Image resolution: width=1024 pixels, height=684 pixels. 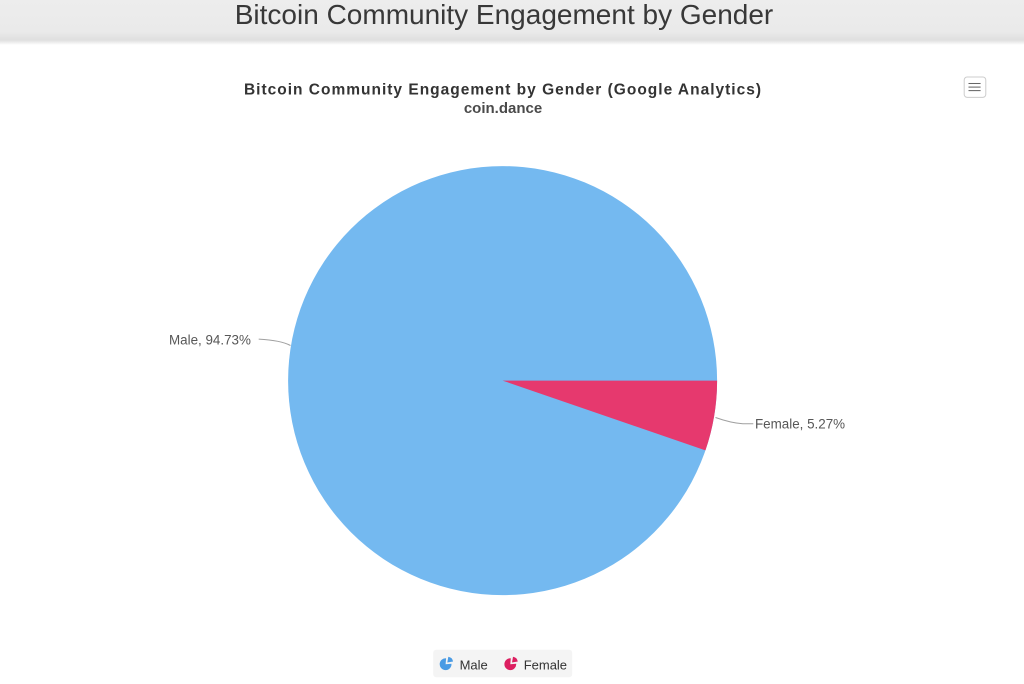 What do you see at coordinates (503, 108) in the screenshot?
I see `svg-text: coin.dance` at bounding box center [503, 108].